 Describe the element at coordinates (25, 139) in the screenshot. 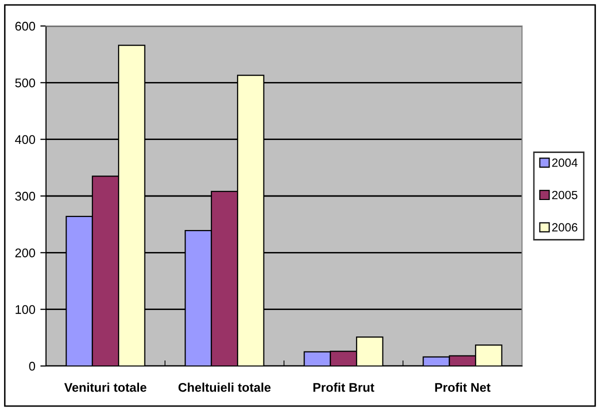

I see `y-tick-label: 400` at that location.